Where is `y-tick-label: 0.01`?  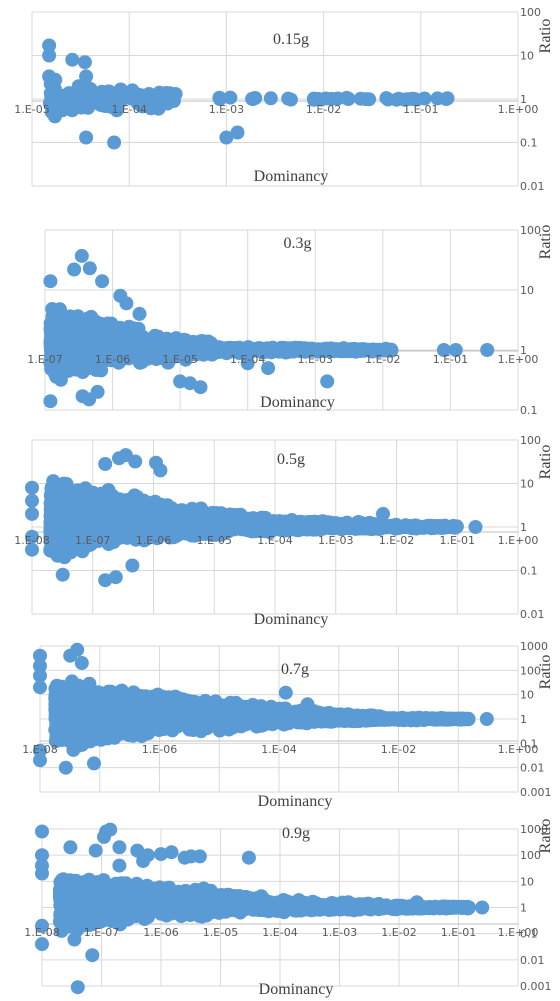
y-tick-label: 0.01 is located at coordinates (532, 186).